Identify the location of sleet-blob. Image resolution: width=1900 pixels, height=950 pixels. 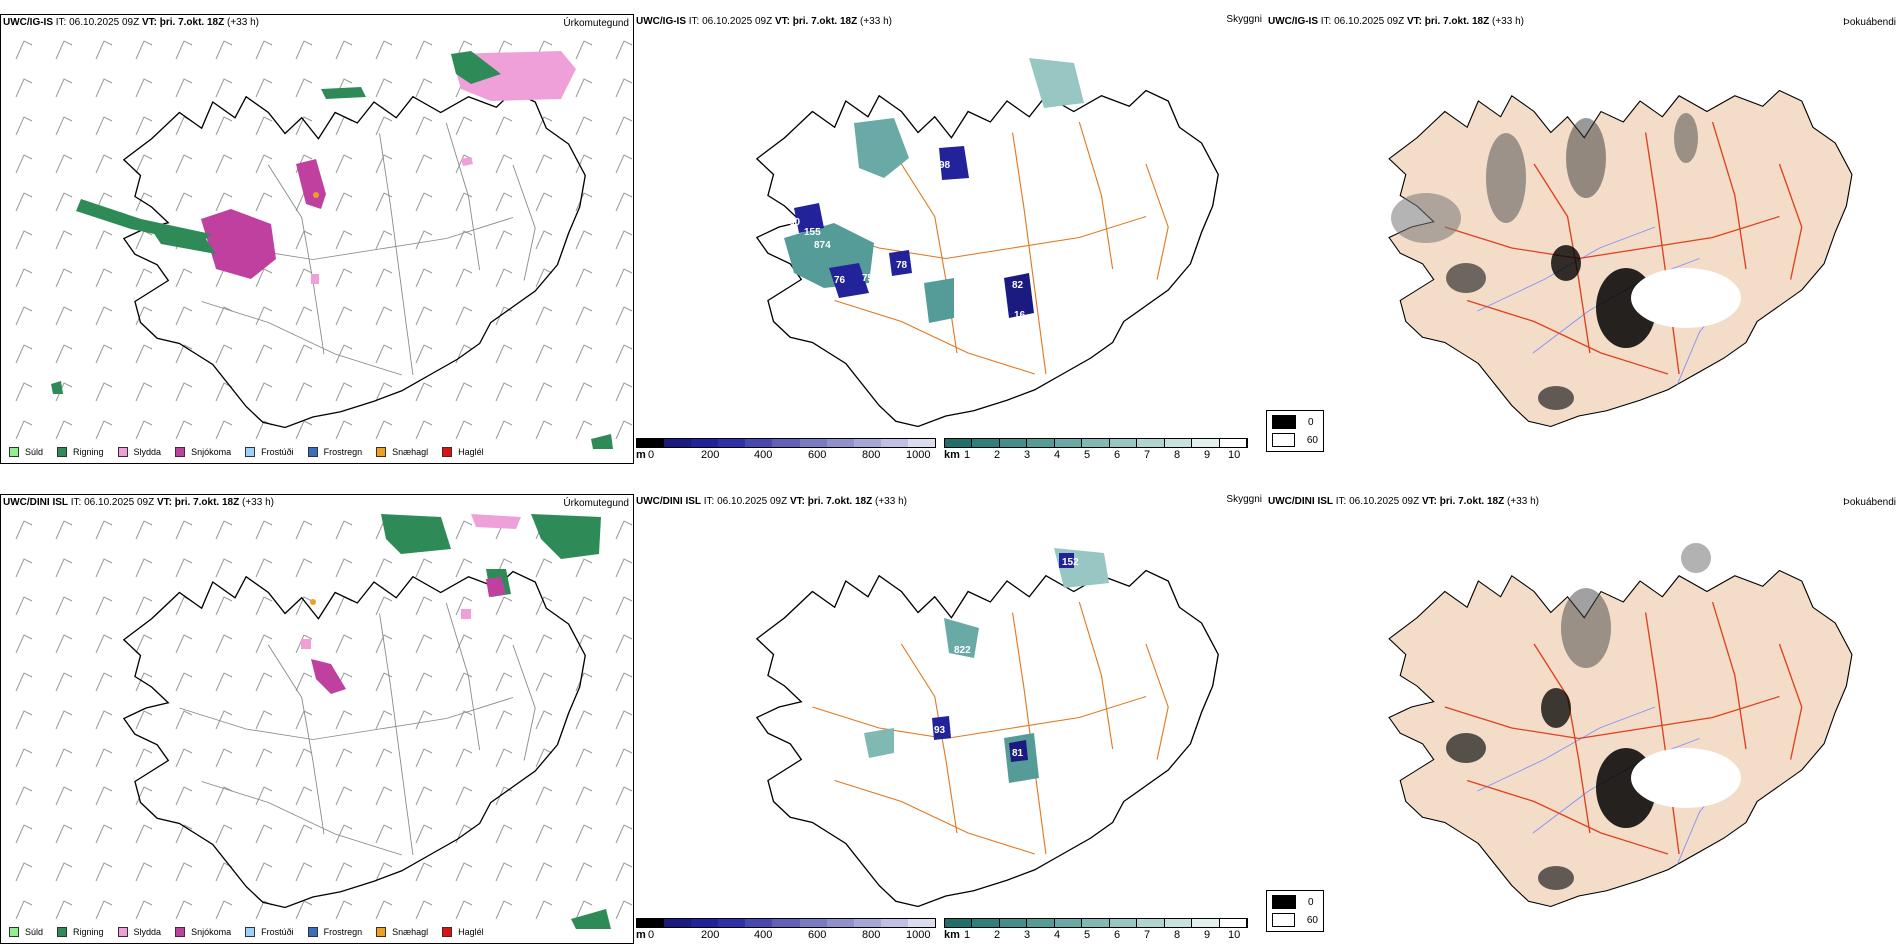
(496, 521).